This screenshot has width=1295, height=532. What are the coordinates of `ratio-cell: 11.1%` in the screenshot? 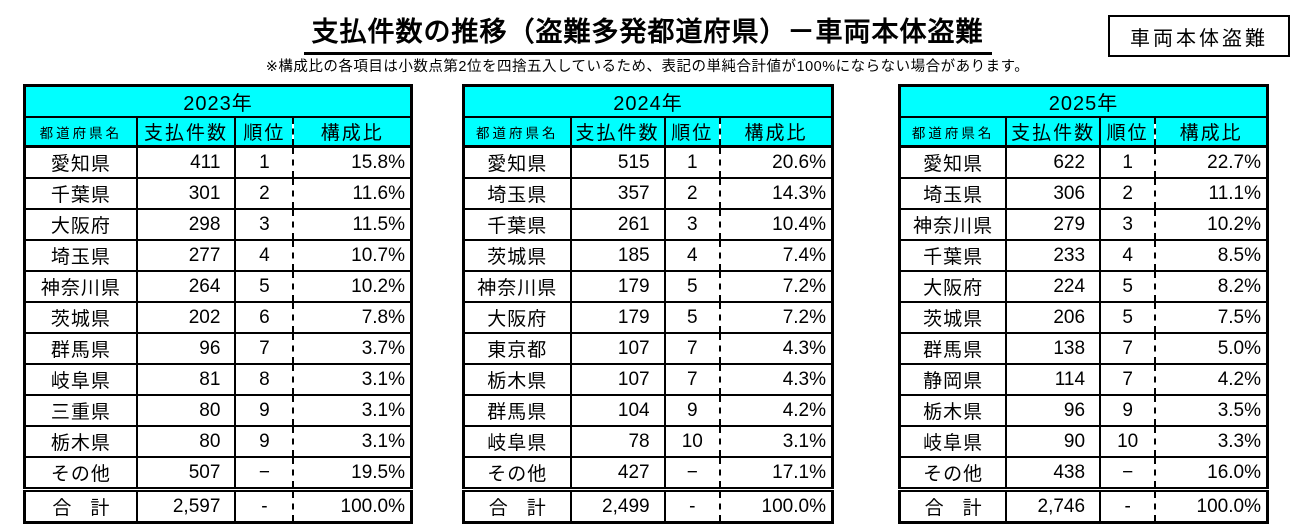 It's located at (1211, 193).